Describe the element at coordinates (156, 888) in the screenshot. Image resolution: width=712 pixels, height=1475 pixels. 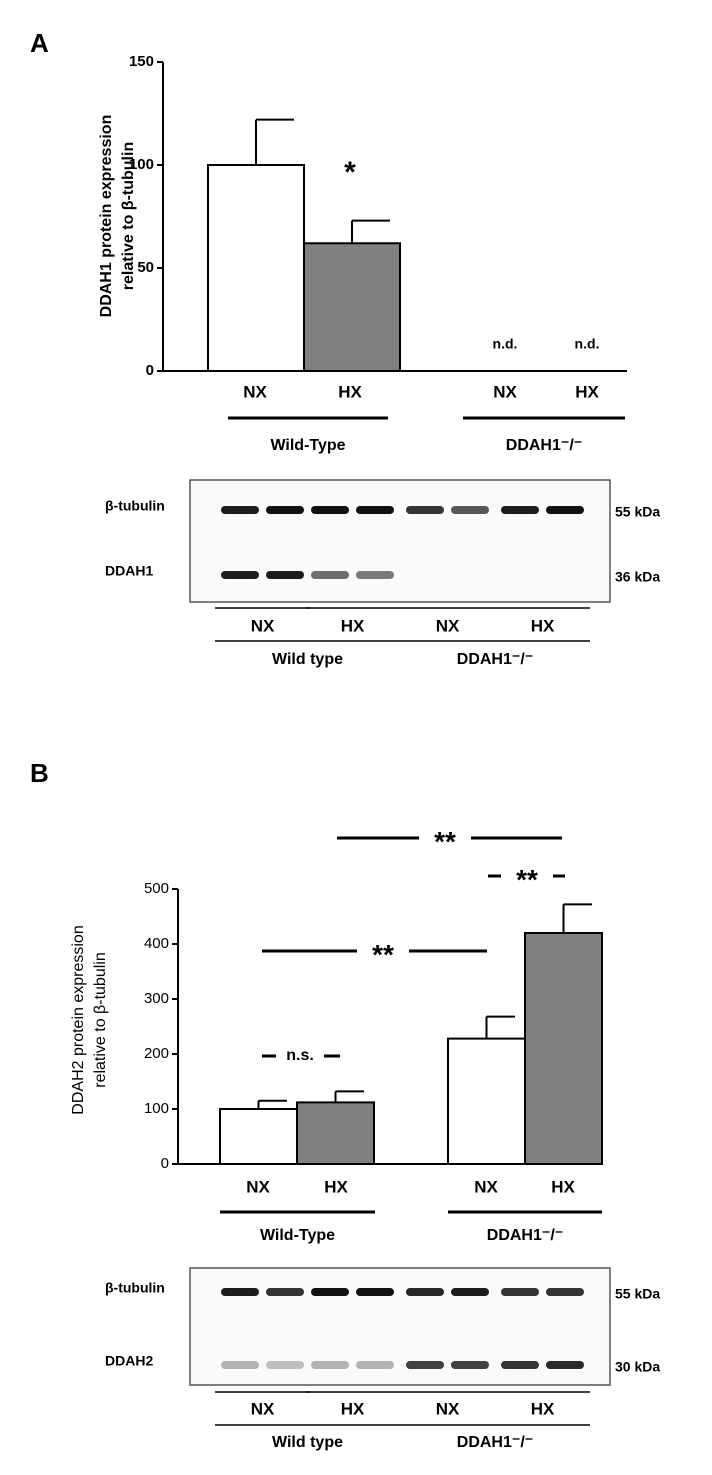
I see `y-tick-label: 500` at that location.